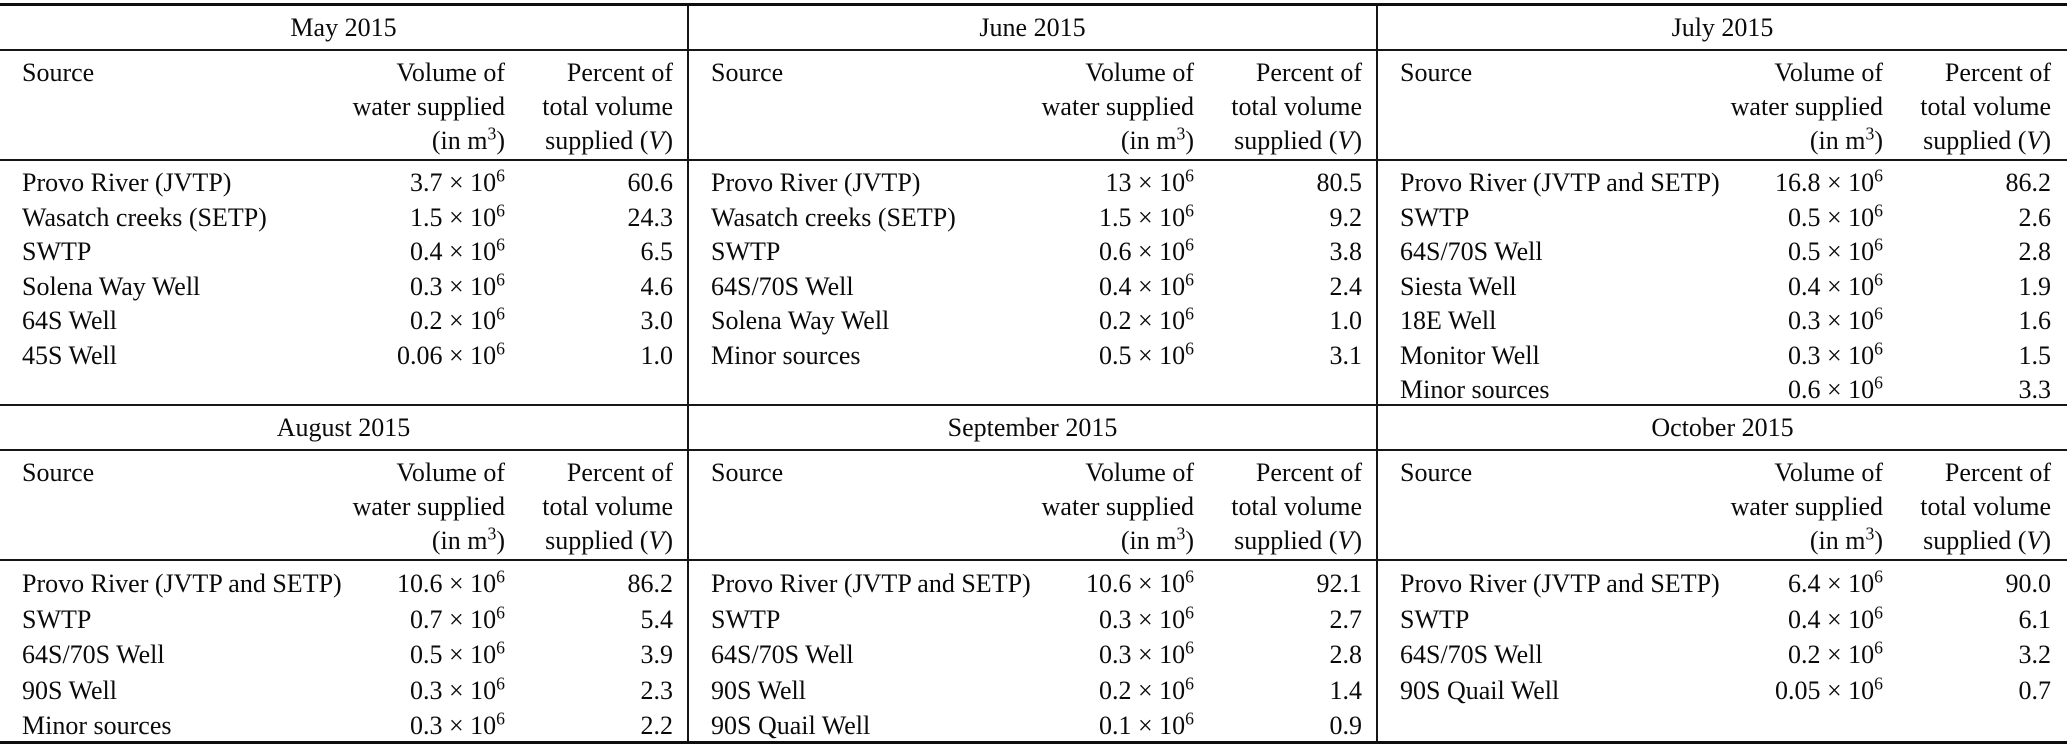 This screenshot has width=2067, height=754. I want to click on source-cell: Siesta Well, so click(1458, 286).